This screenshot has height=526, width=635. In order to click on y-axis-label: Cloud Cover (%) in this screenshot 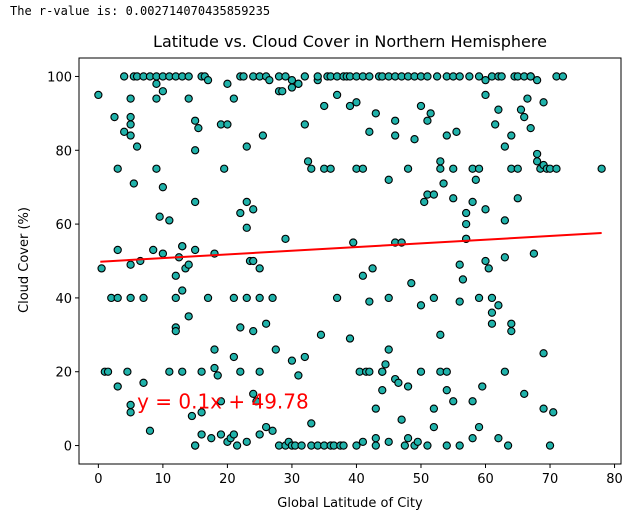, I will do `click(24, 260)`.